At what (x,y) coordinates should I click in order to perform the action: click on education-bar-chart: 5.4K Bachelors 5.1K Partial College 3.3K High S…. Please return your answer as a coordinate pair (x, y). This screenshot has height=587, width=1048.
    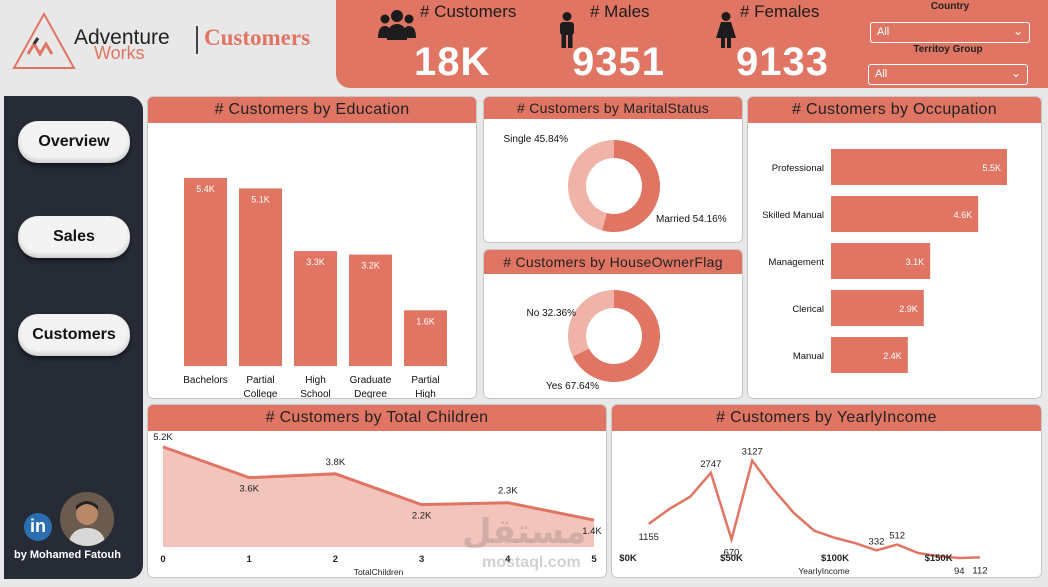
    Looking at the image, I should click on (315, 288).